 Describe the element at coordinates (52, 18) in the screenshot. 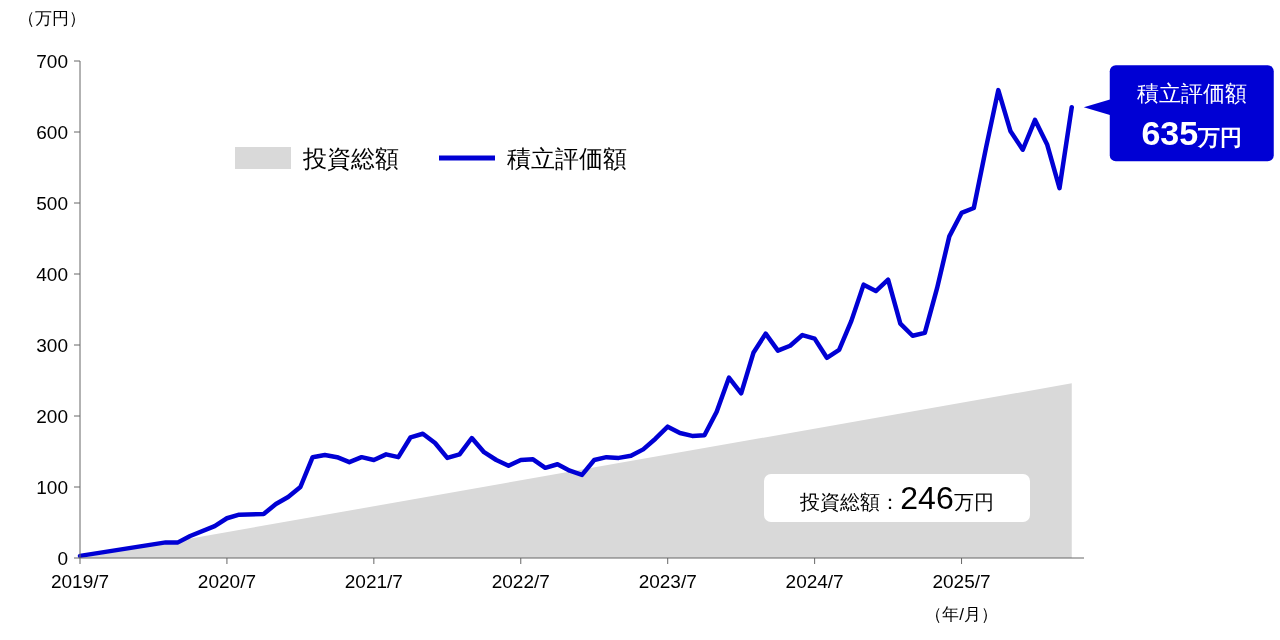

I see `y-axis-title: （万円）` at that location.